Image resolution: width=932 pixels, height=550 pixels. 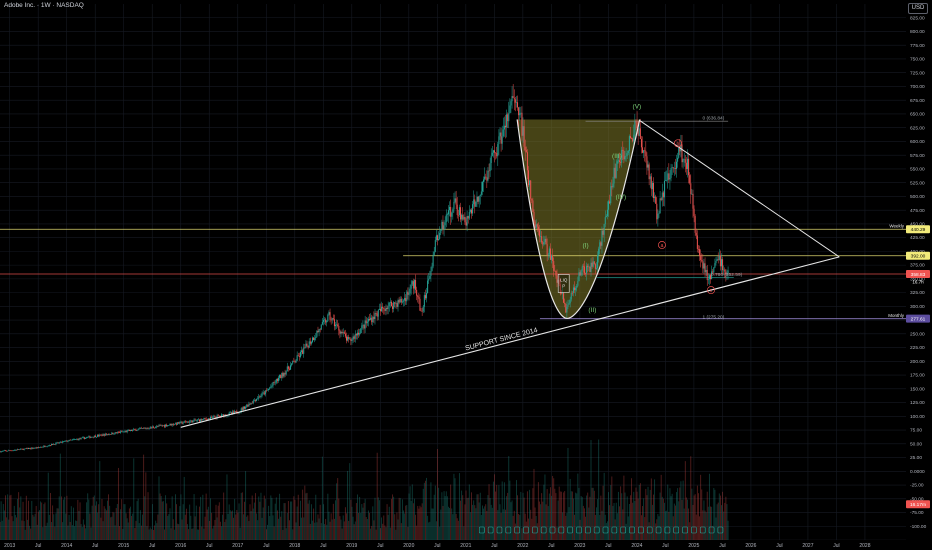 I want to click on currency-button: USD, so click(x=918, y=8).